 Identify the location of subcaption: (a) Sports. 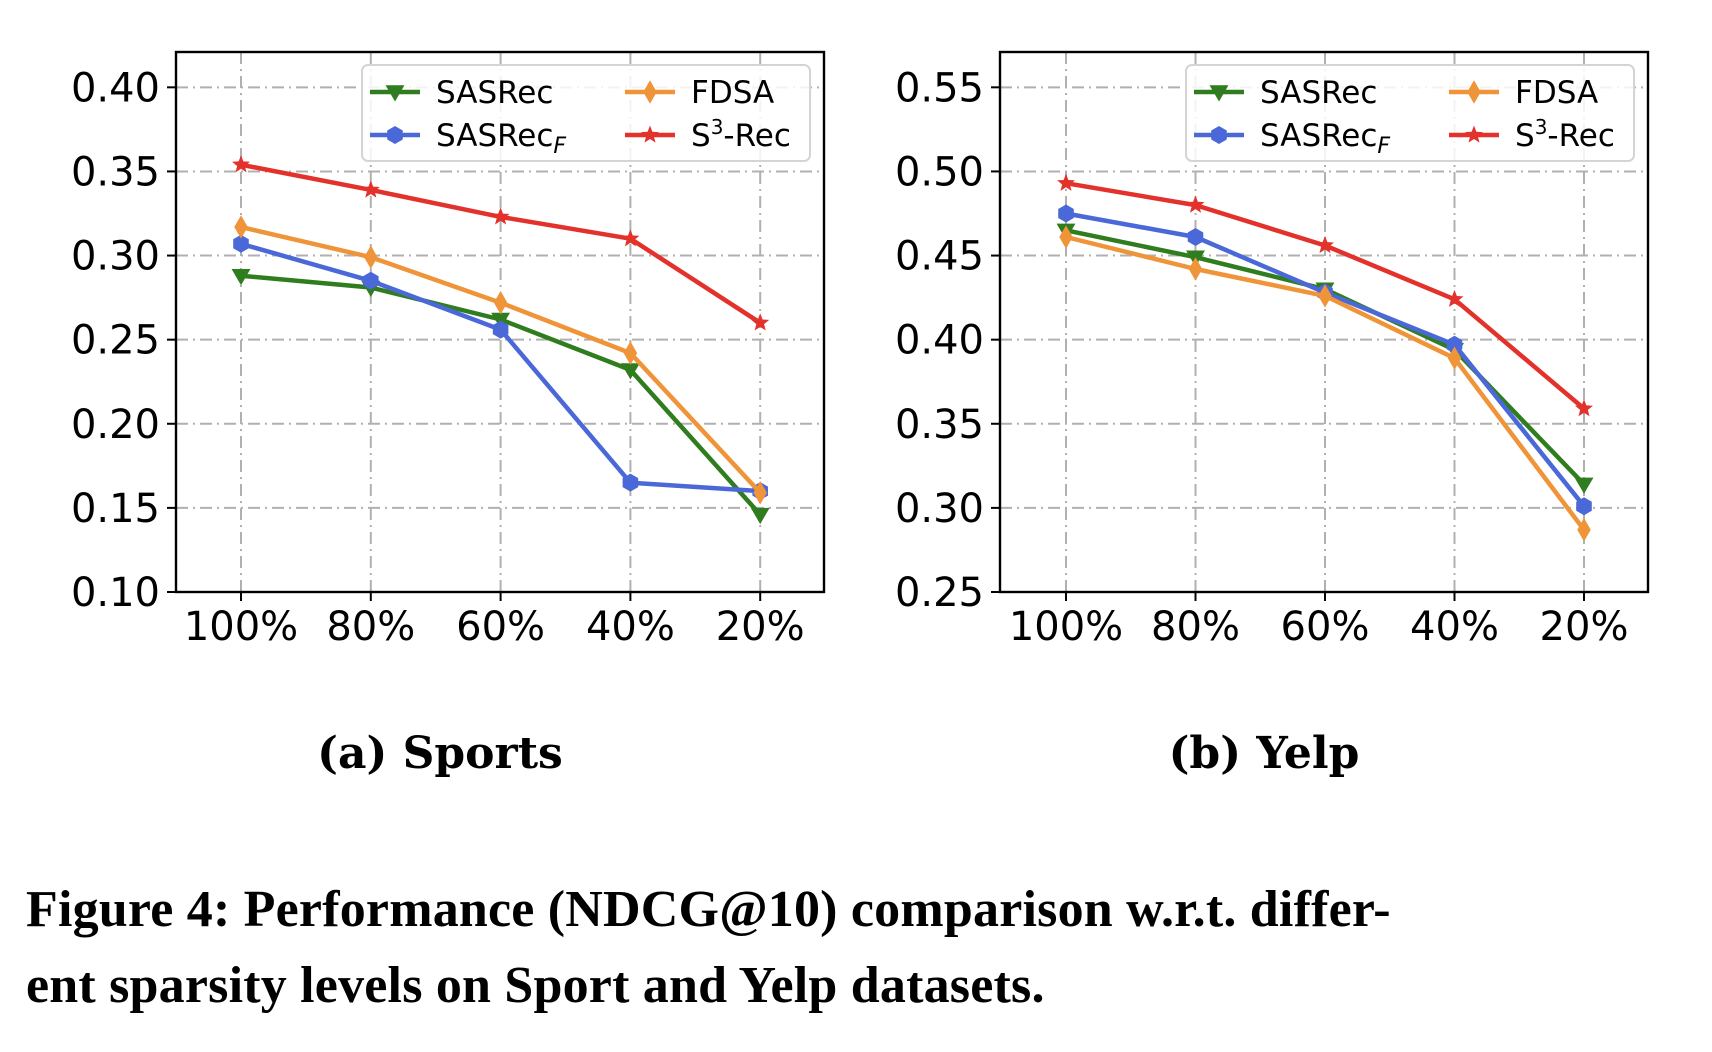
(440, 753).